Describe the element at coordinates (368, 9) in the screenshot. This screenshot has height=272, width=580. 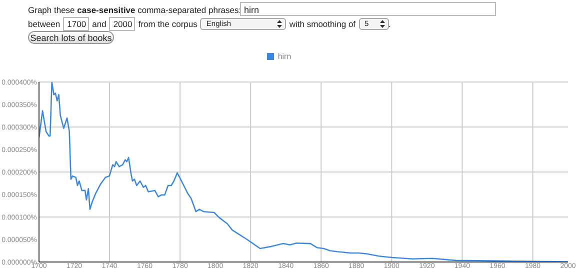
I see `text-field: hirn` at that location.